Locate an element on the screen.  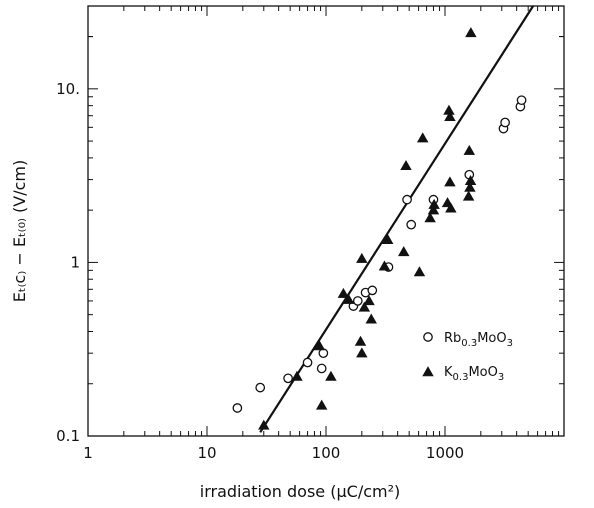
x-tick-label: 1000 is located at coordinates (445, 453).